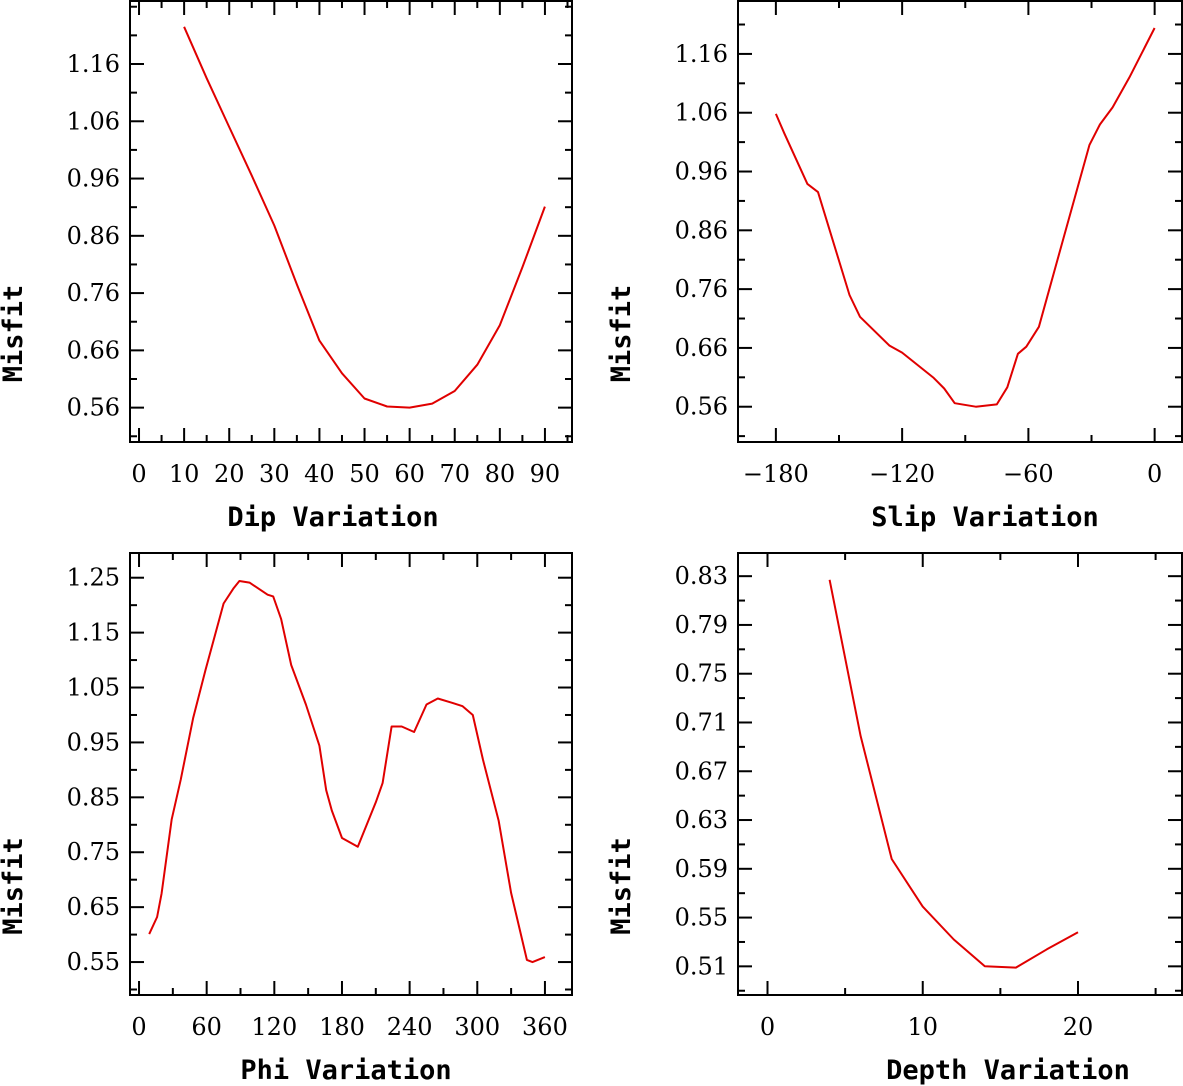 This screenshot has width=1183, height=1086. I want to click on x-axis-label: Phi Variation, so click(345, 1070).